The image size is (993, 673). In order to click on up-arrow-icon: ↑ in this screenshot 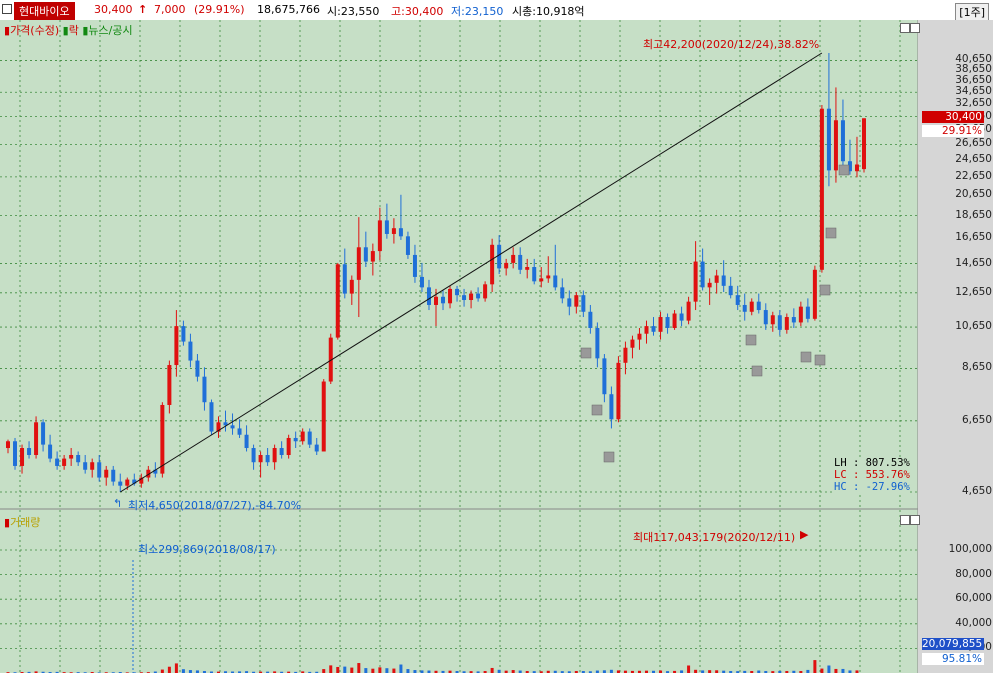, I will do `click(143, 9)`.